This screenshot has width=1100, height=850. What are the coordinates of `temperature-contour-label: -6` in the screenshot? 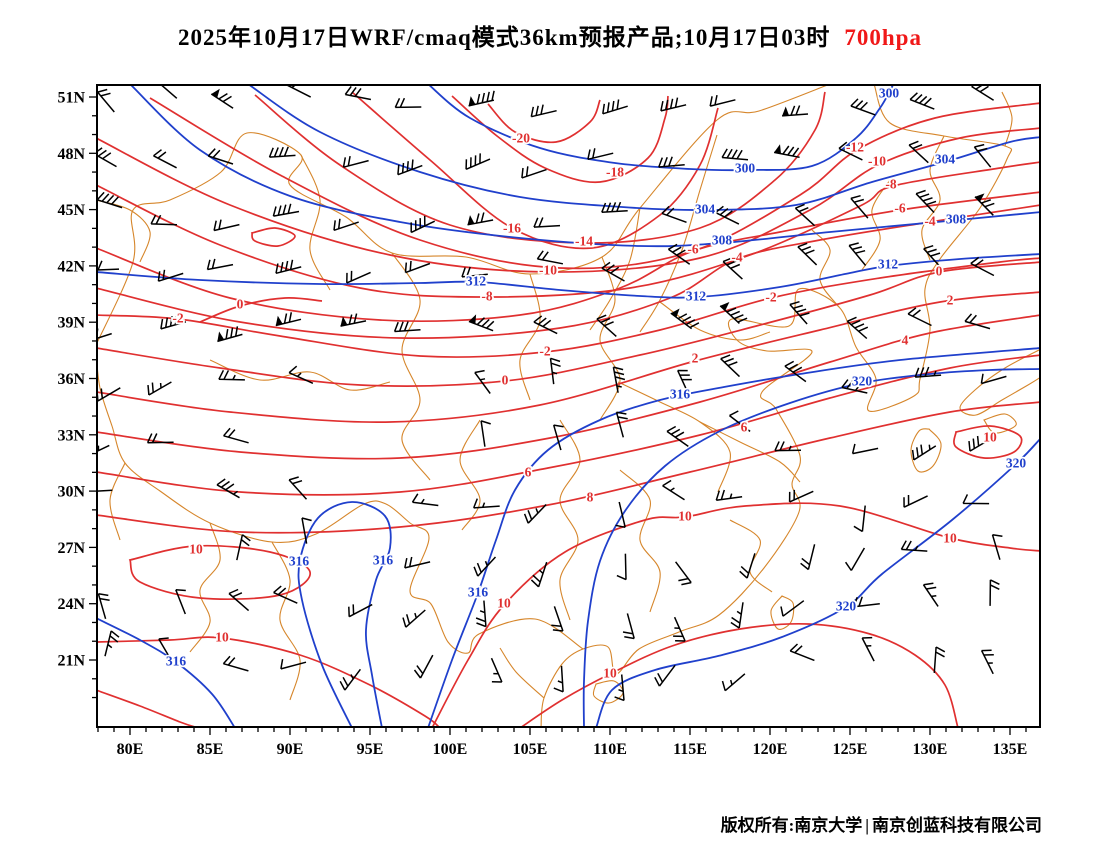 It's located at (692, 249).